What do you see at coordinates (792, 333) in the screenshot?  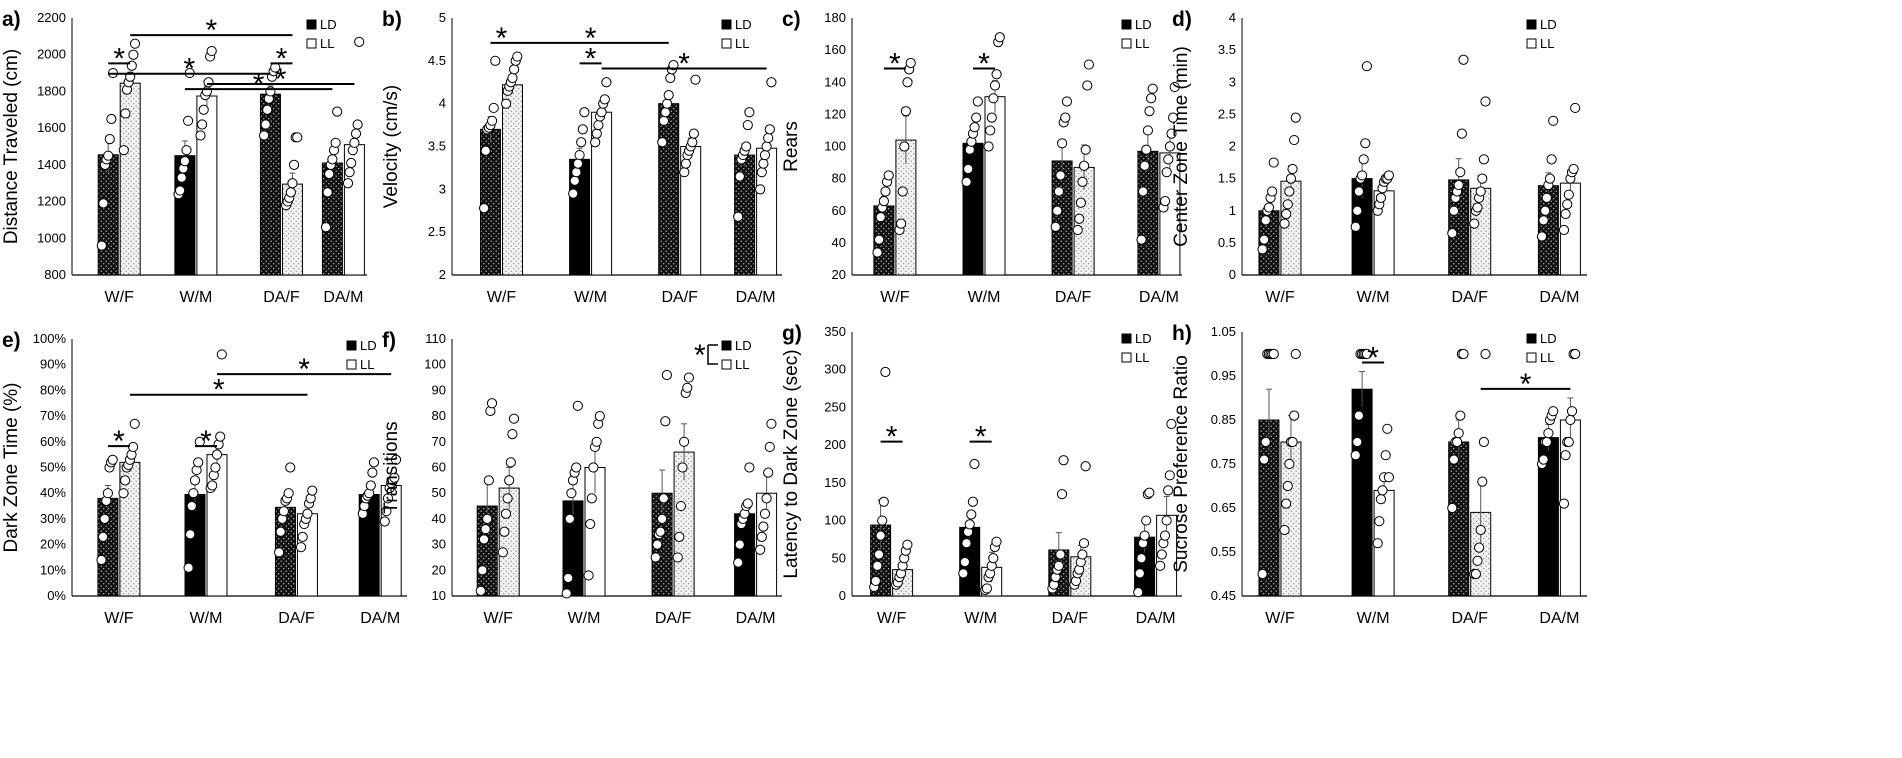 I see `panel-label: g)` at bounding box center [792, 333].